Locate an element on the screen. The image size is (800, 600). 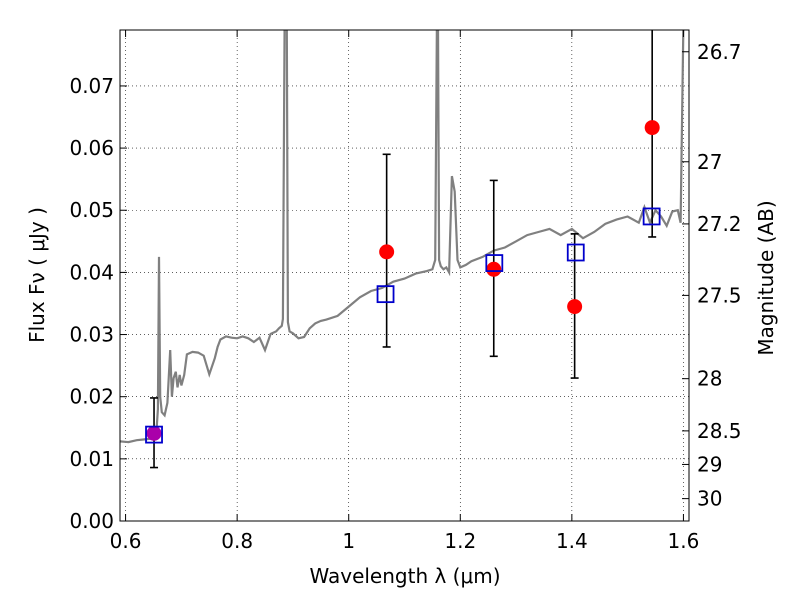
x-tick-label: 0.8 is located at coordinates (237, 541).